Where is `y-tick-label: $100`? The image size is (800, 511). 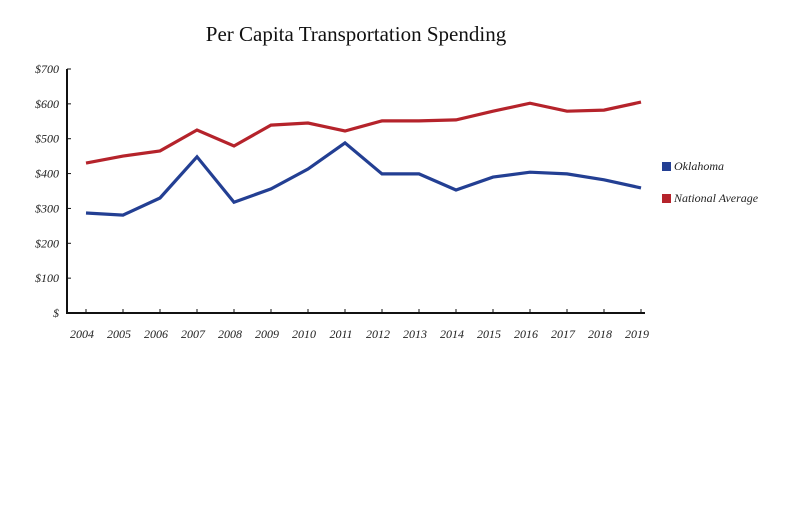 y-tick-label: $100 is located at coordinates (47, 278).